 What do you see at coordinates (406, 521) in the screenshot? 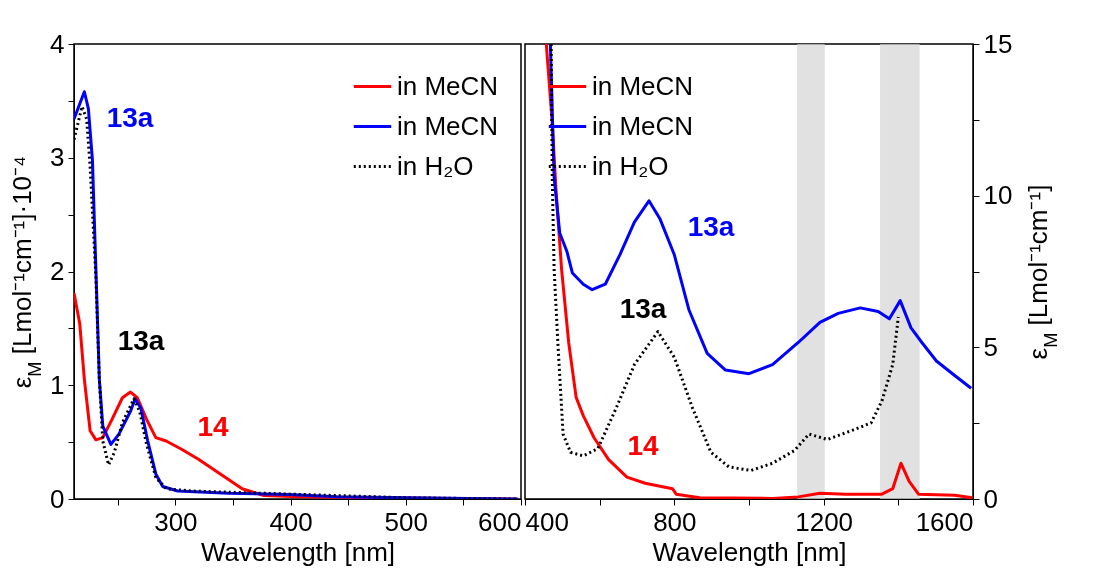
I see `x-tick-label: 500` at bounding box center [406, 521].